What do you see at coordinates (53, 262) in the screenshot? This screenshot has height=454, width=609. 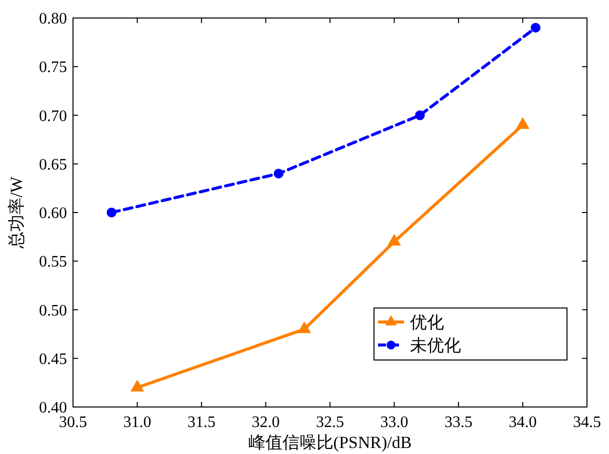 I see `y-tick-label: 0.55` at bounding box center [53, 262].